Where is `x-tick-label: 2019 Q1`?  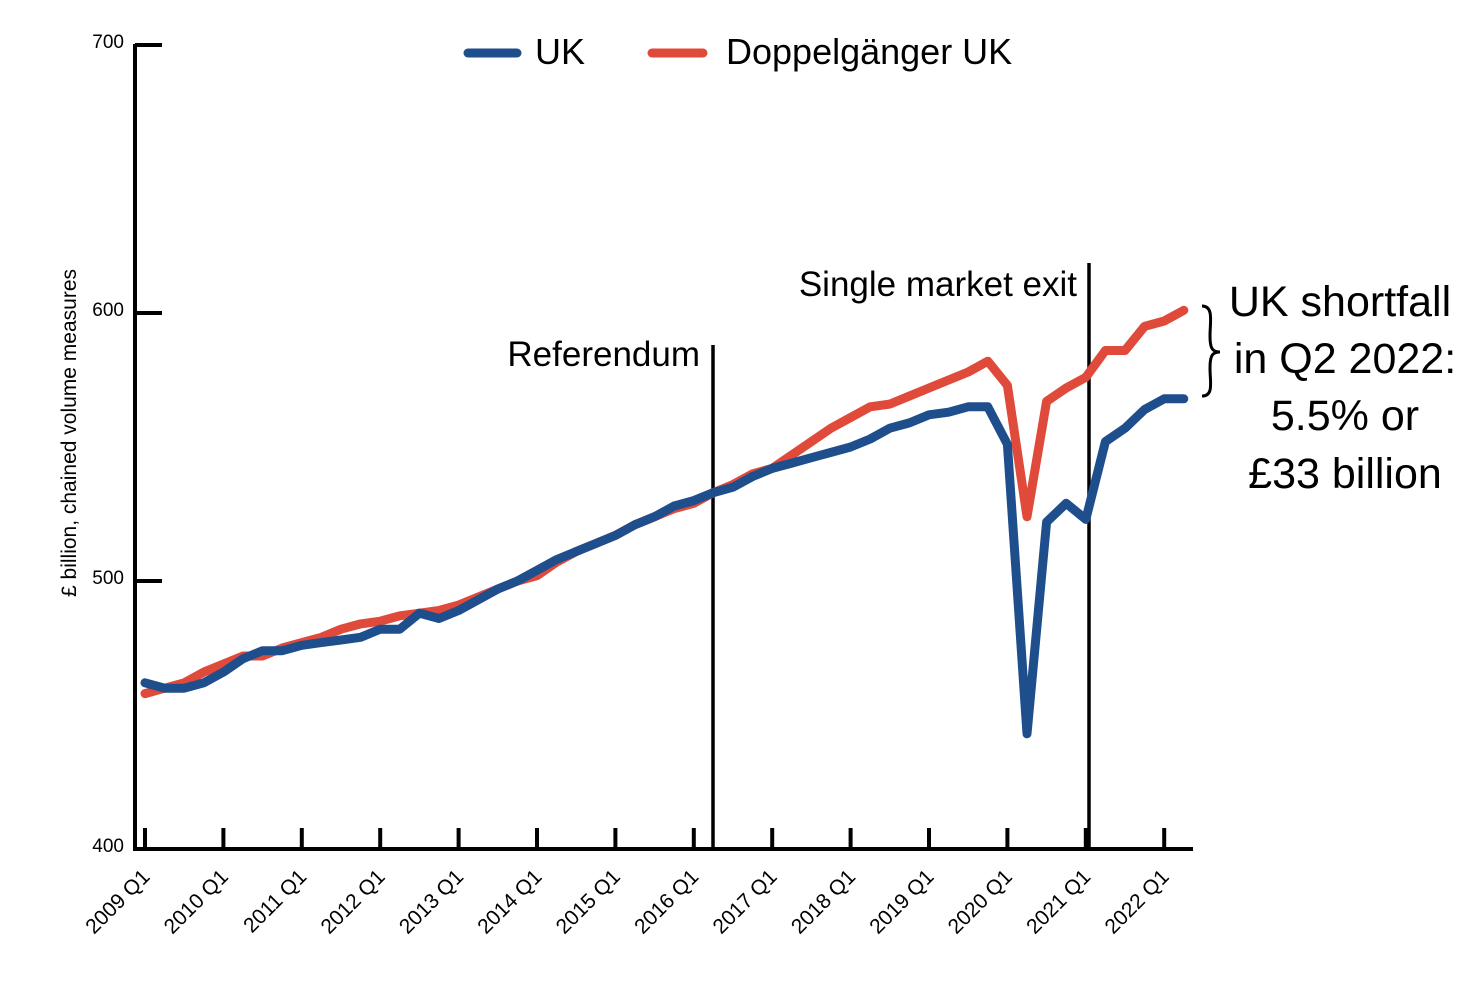 x-tick-label: 2019 Q1 is located at coordinates (901, 901).